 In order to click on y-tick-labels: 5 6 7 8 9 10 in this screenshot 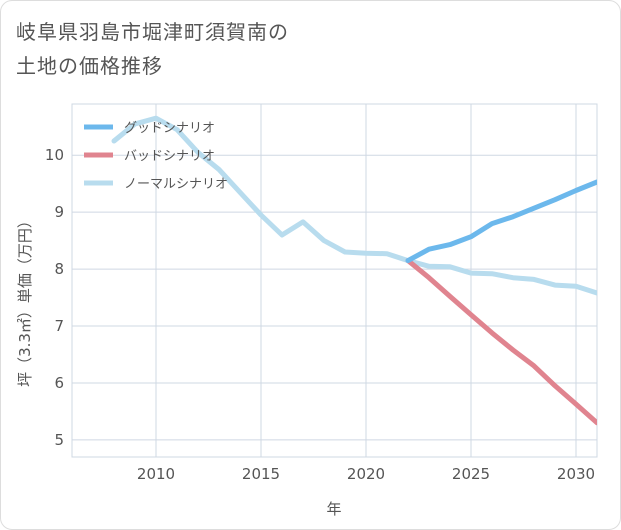, I will do `click(54, 297)`.